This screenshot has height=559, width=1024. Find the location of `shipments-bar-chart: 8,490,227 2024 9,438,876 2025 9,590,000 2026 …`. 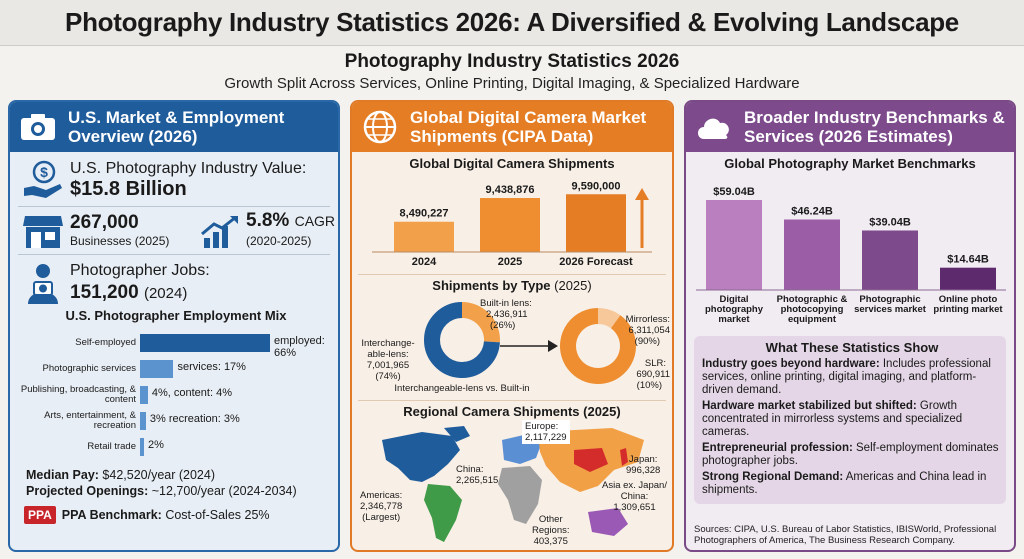

shipments-bar-chart: 8,490,227 2024 9,438,876 2025 9,590,000 2026 … is located at coordinates (512, 224).